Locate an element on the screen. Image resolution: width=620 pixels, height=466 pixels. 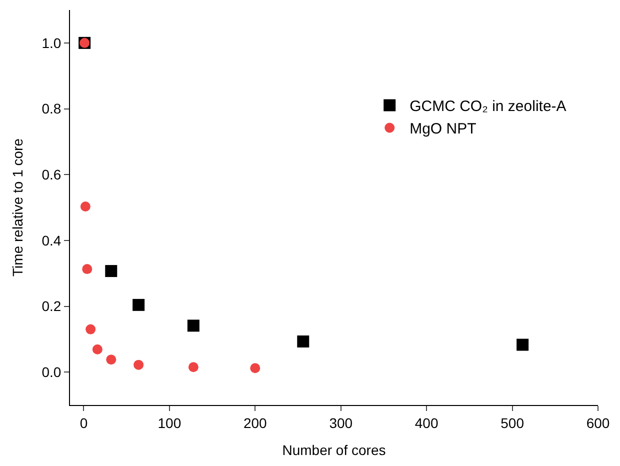
x-tick-label: 600 is located at coordinates (598, 422).